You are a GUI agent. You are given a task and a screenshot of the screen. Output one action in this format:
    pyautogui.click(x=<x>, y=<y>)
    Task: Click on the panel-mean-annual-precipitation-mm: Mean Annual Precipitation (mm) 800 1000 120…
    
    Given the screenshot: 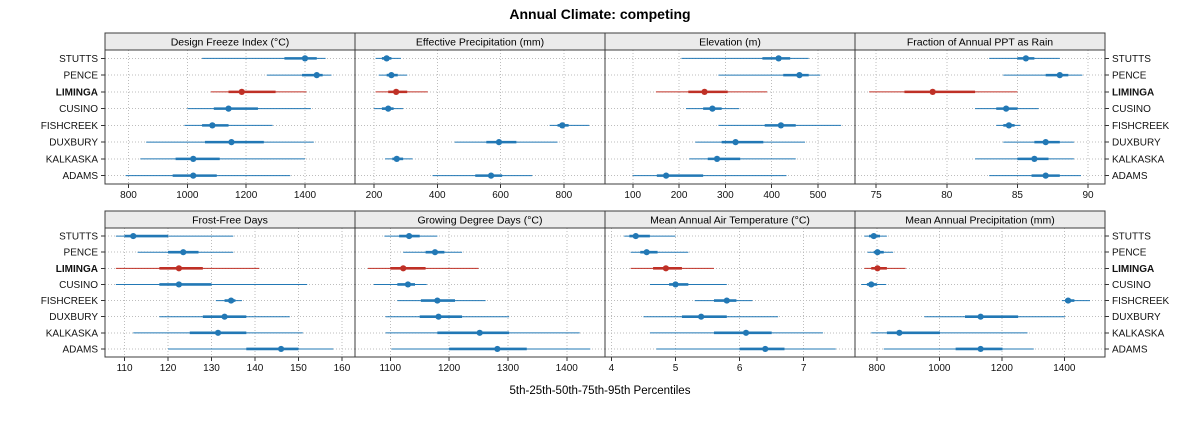 What is the action you would take?
    pyautogui.click(x=1012, y=292)
    